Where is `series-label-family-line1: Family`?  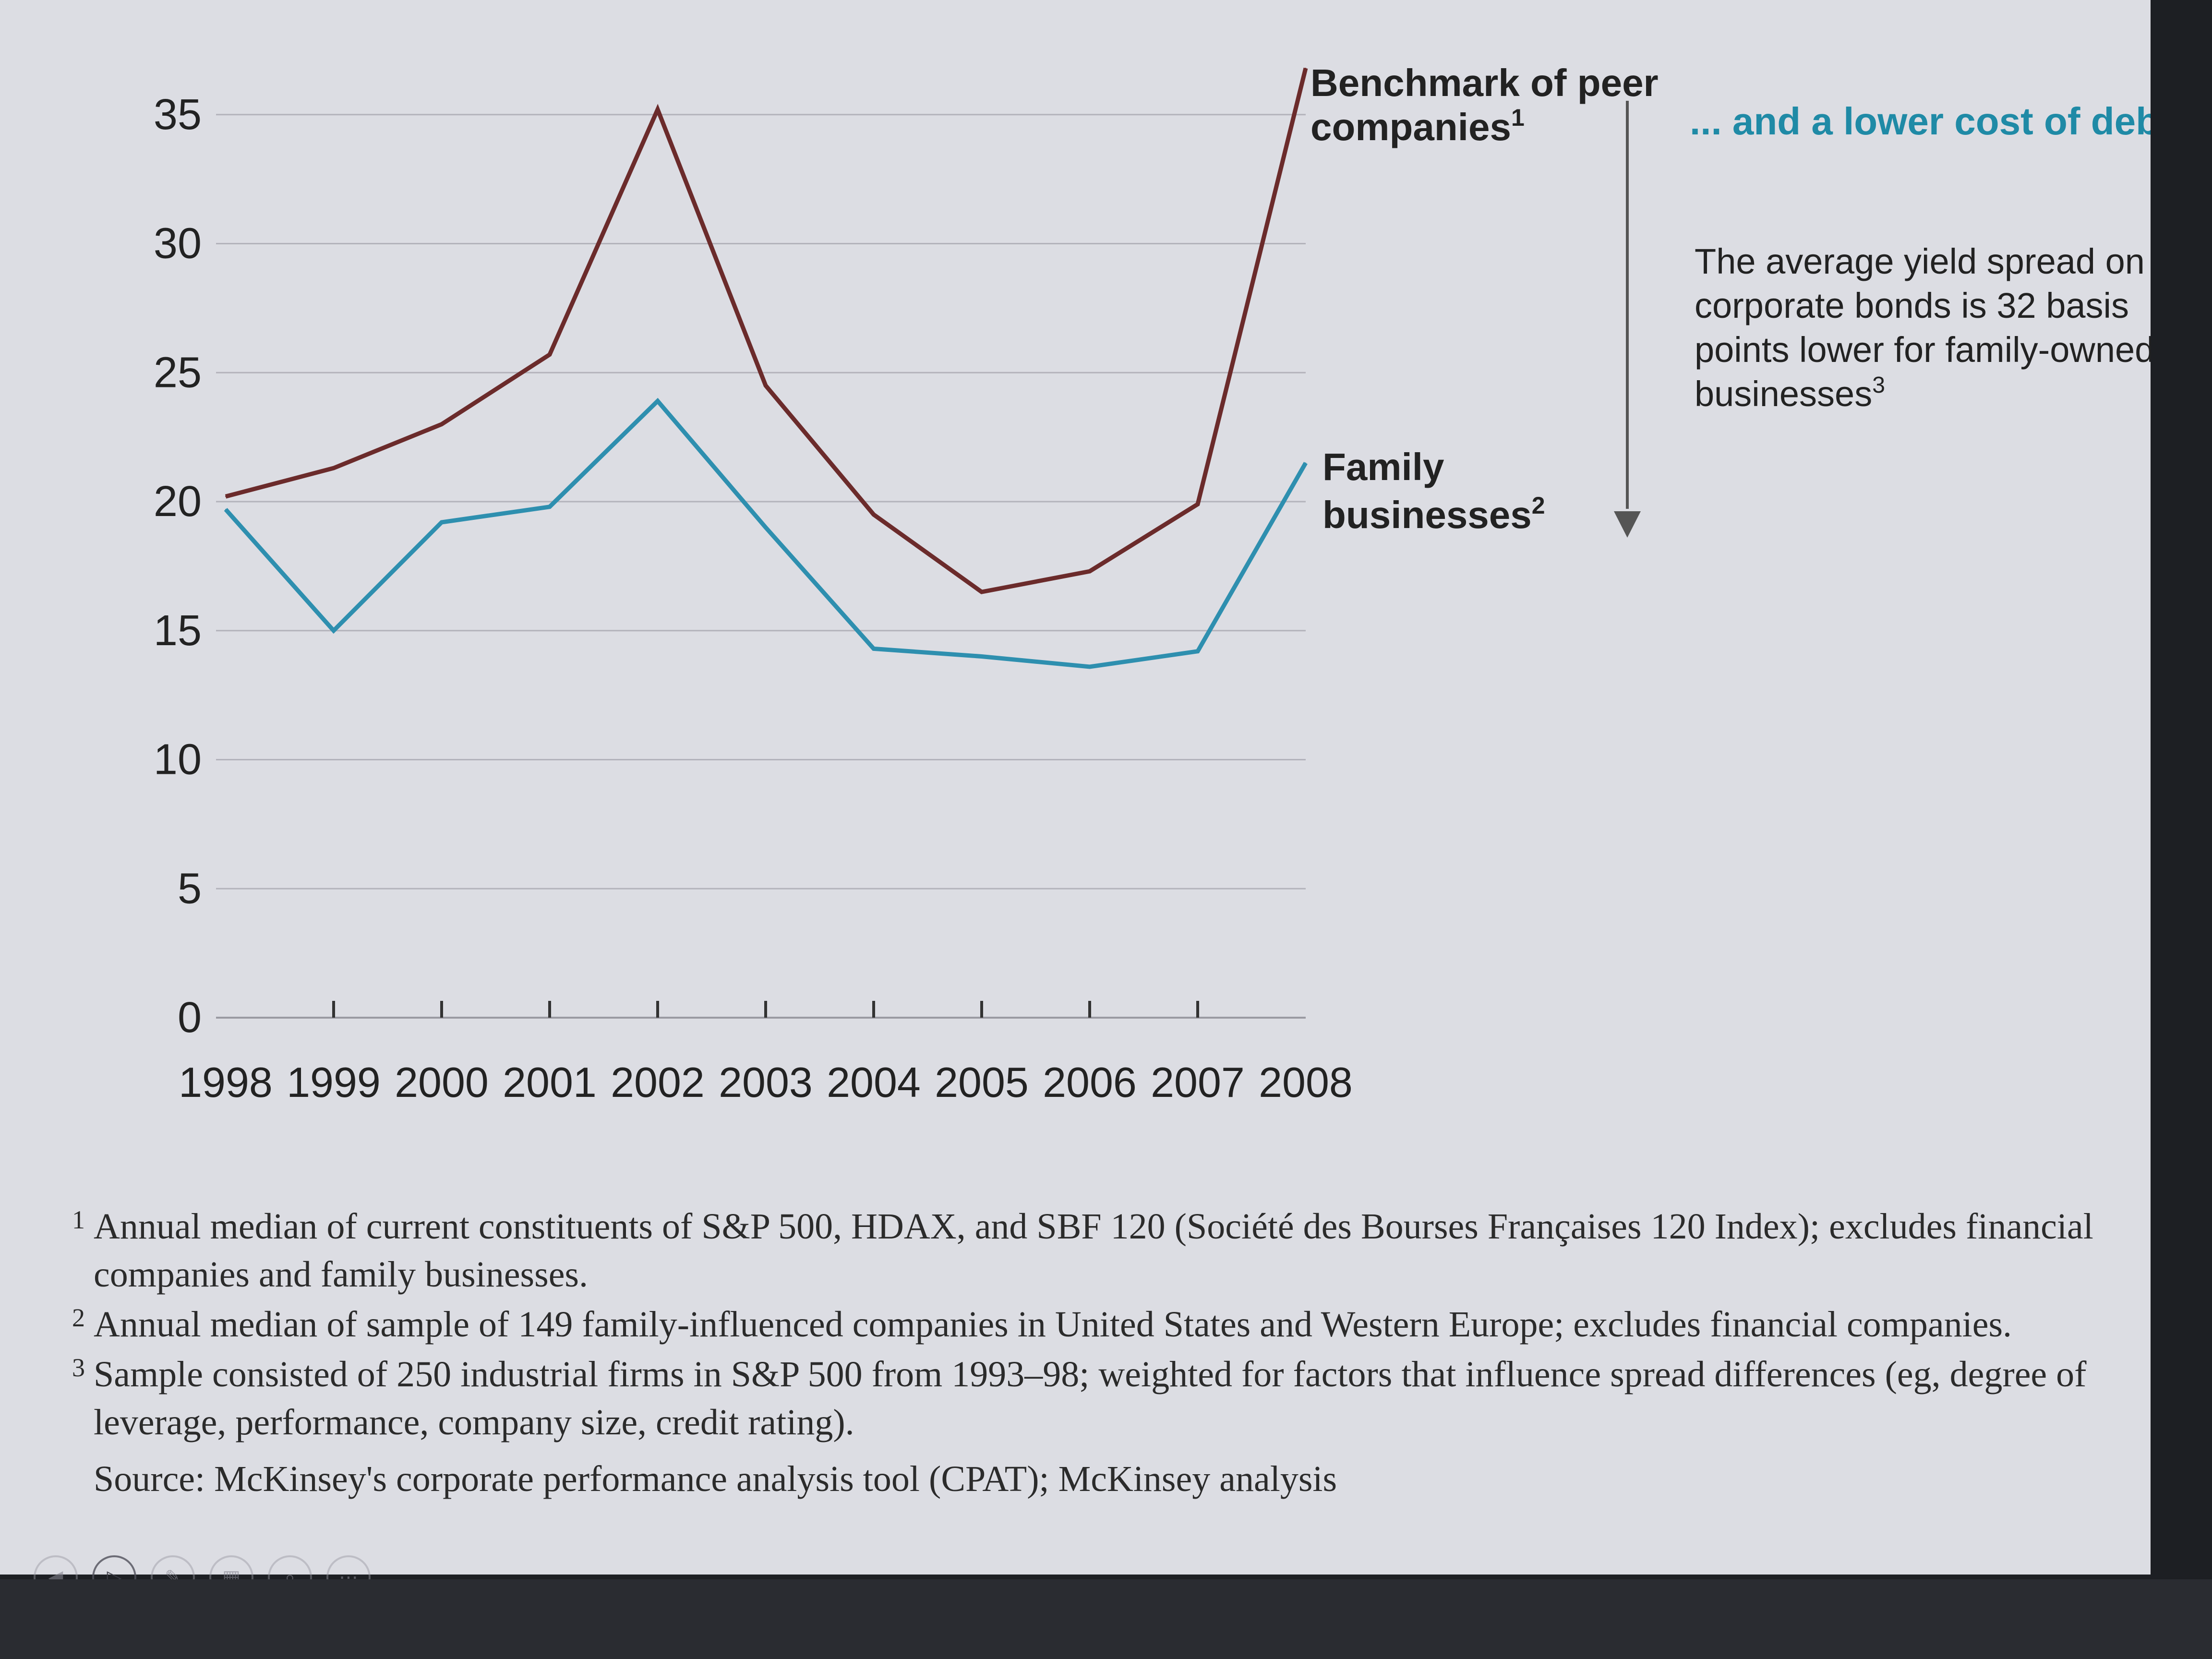
series-label-family-line1: Family is located at coordinates (1383, 466).